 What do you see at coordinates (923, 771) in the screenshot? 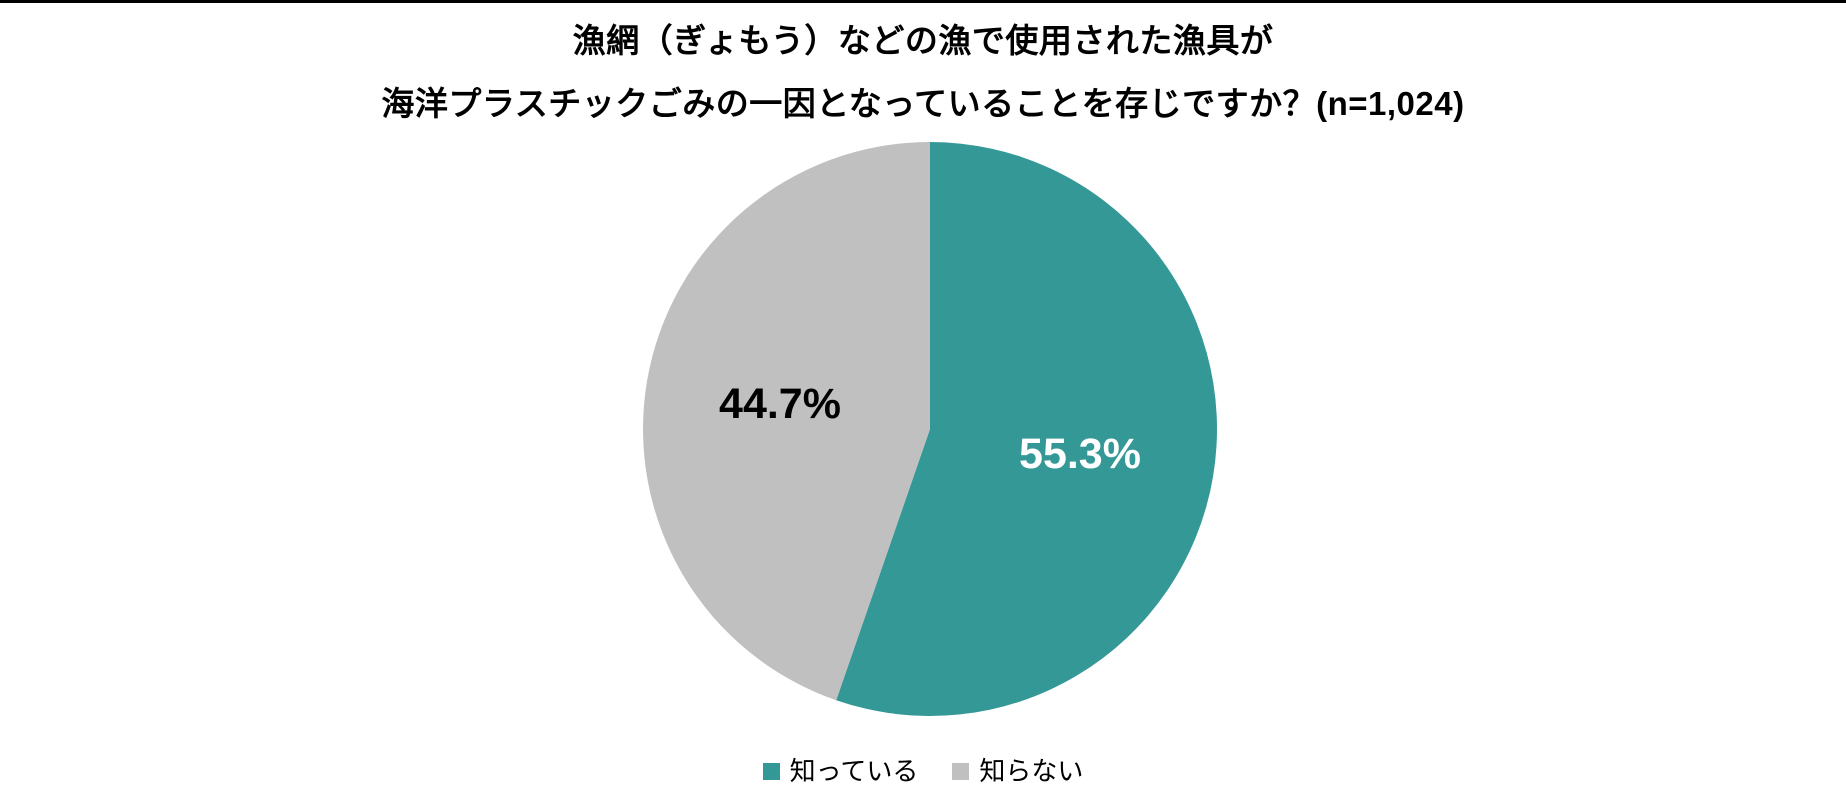
I see `pie-legend: 知っている 知らない` at bounding box center [923, 771].